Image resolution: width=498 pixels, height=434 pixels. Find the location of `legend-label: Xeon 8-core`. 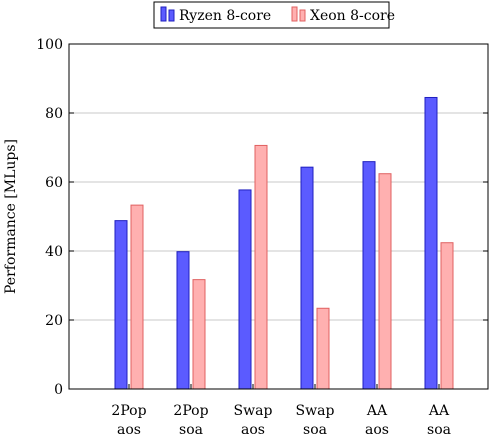

legend-label: Xeon 8-core is located at coordinates (352, 16).